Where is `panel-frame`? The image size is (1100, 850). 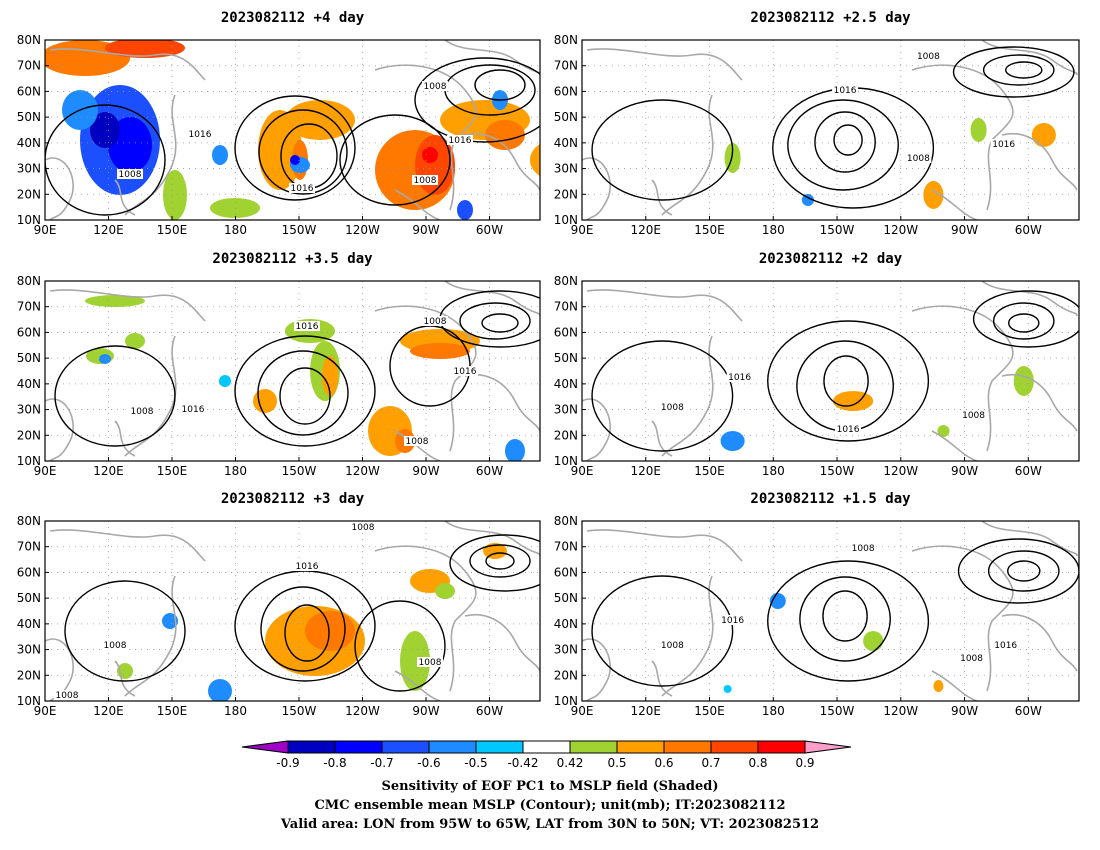 panel-frame is located at coordinates (292, 611).